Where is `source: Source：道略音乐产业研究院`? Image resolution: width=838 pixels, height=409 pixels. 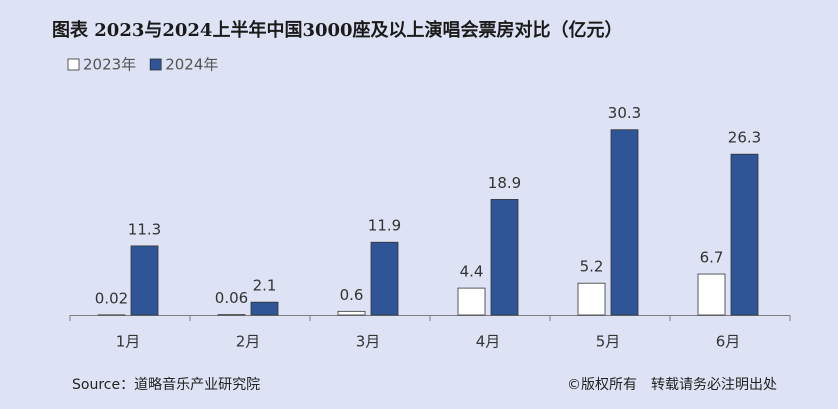 source: Source：道略音乐产业研究院 is located at coordinates (166, 384).